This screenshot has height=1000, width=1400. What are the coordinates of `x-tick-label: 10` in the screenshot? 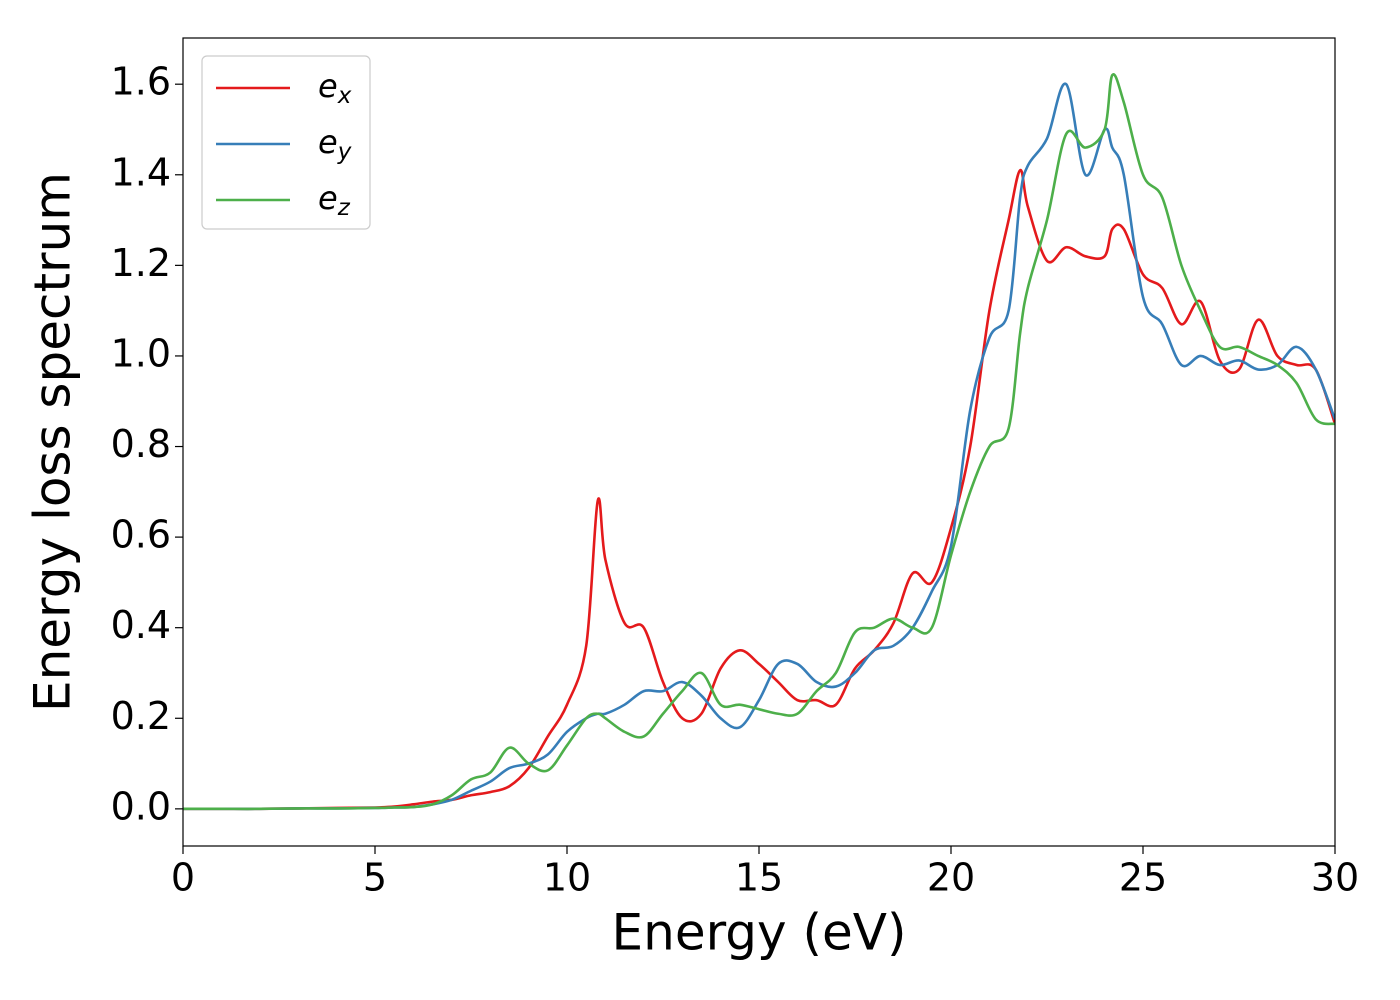 It's located at (567, 878).